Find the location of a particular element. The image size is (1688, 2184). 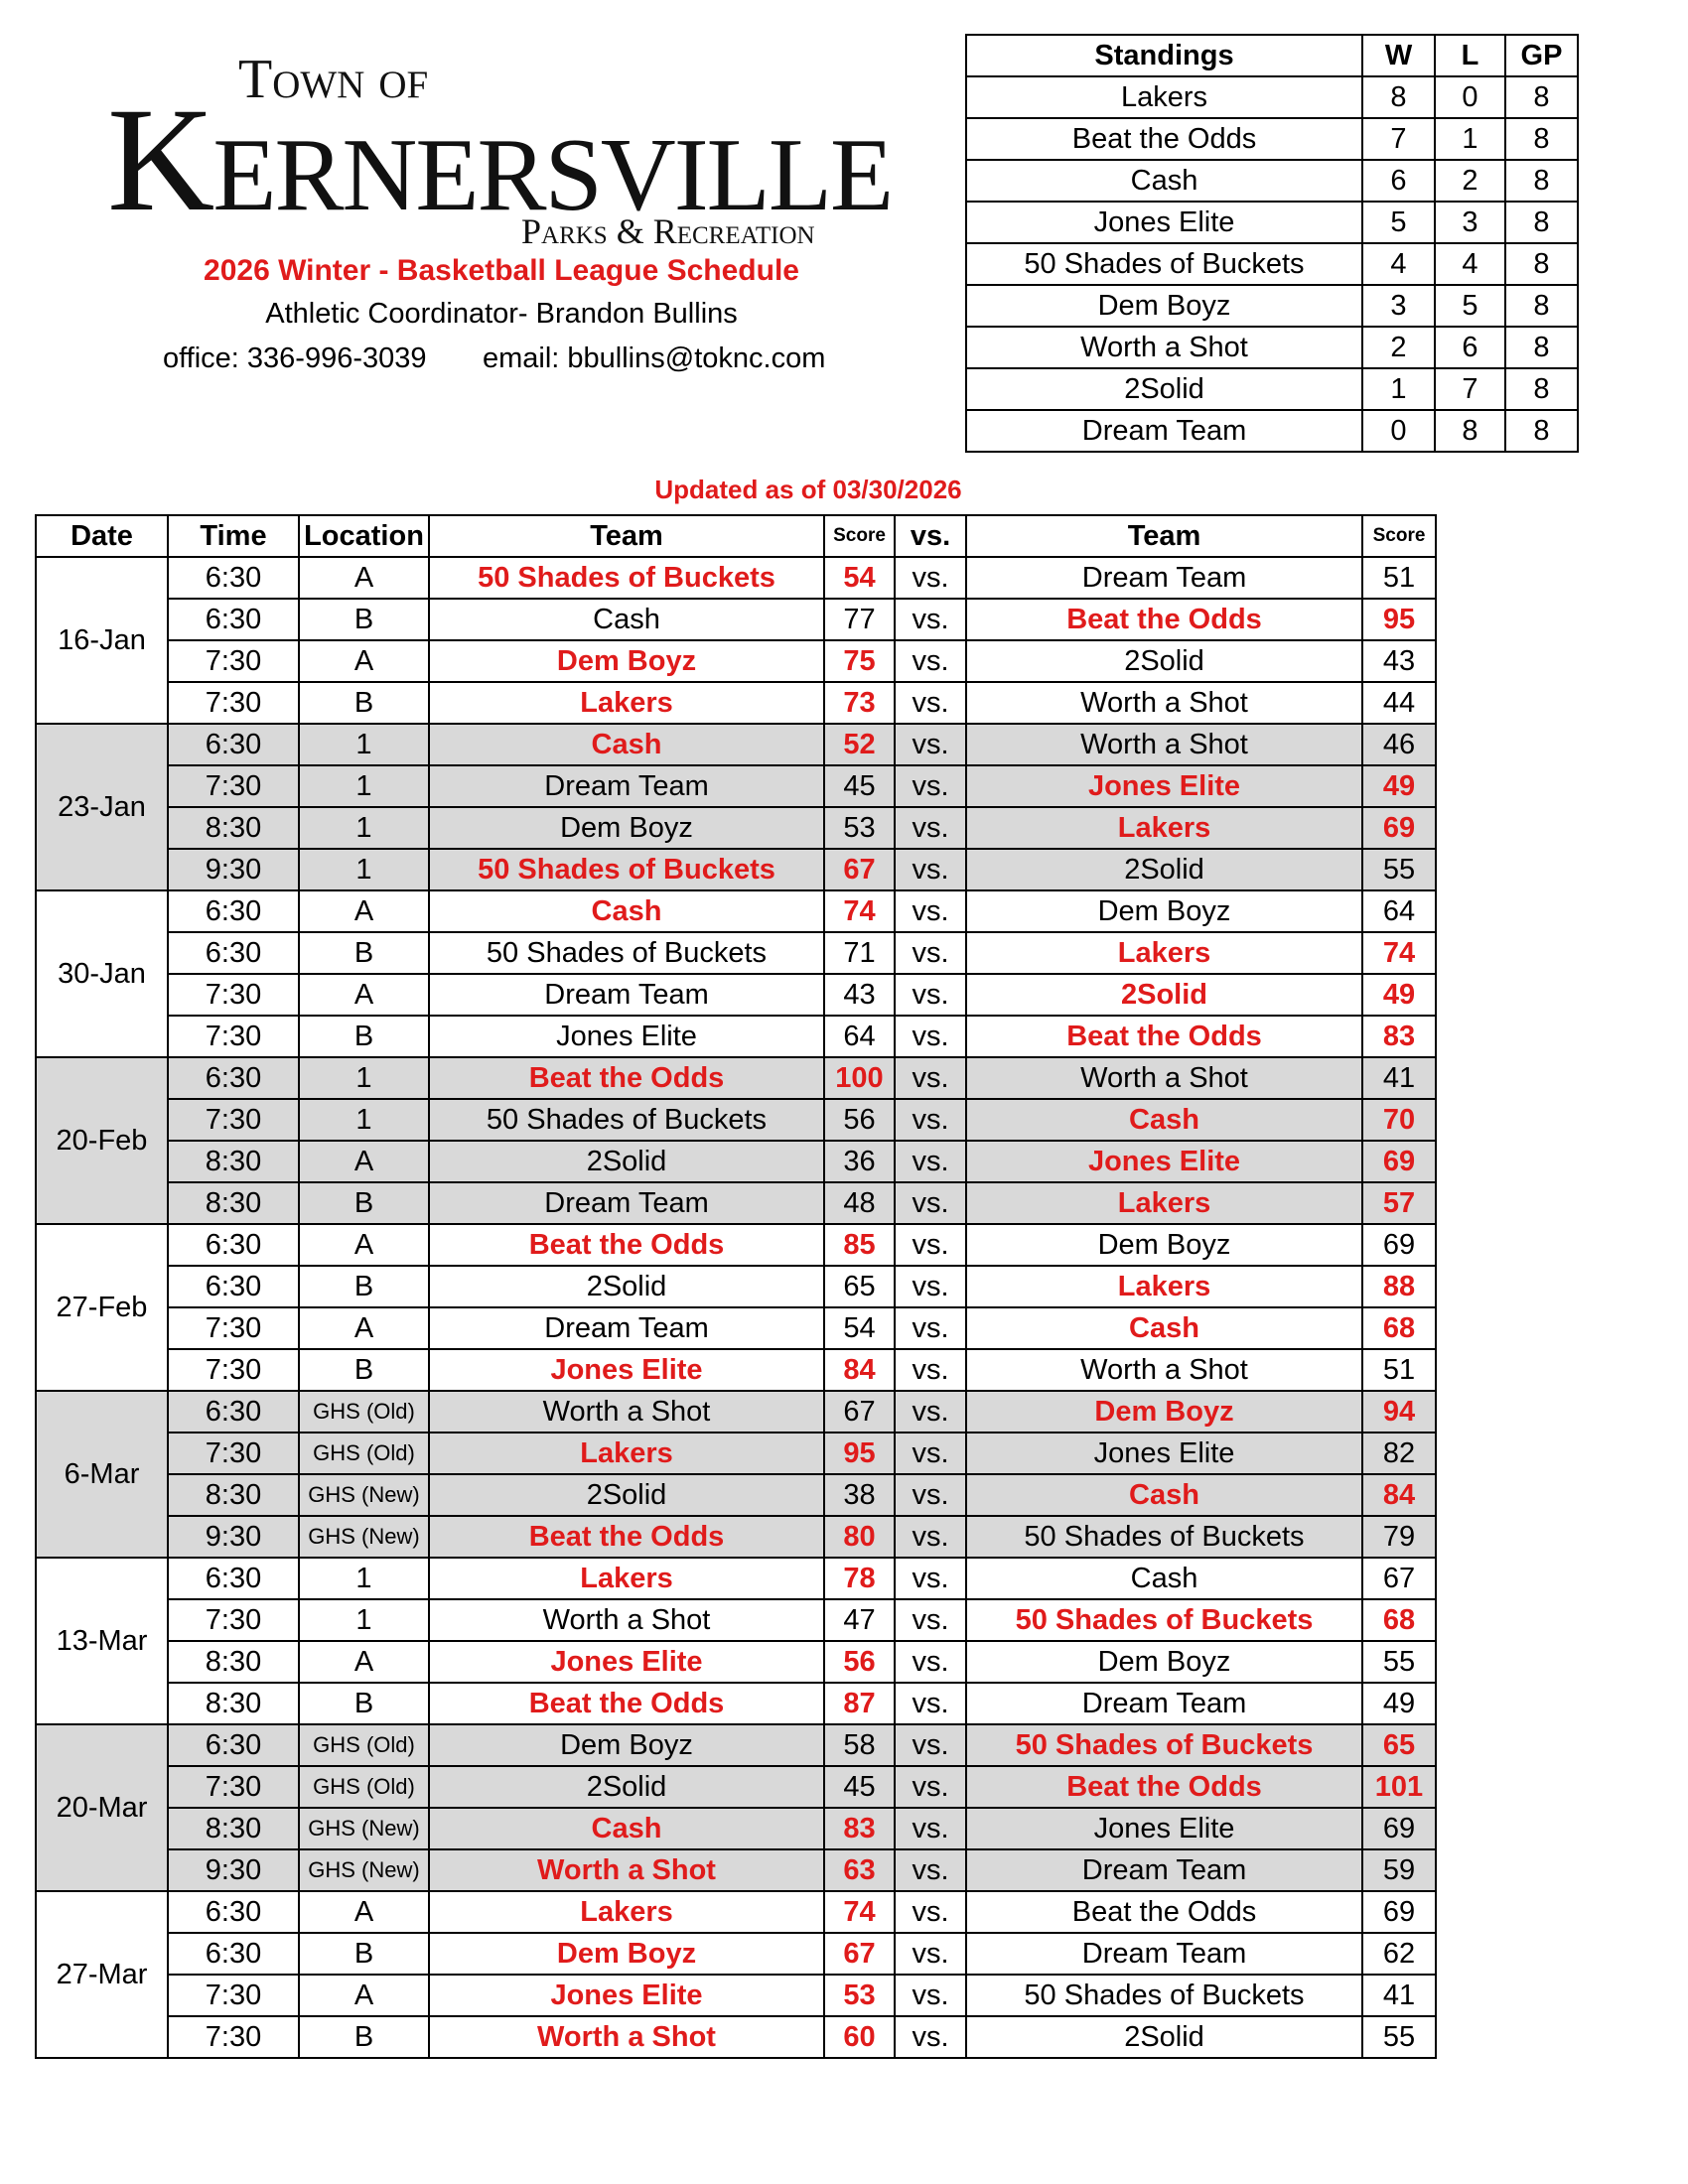

team: Dream Team is located at coordinates (626, 995).